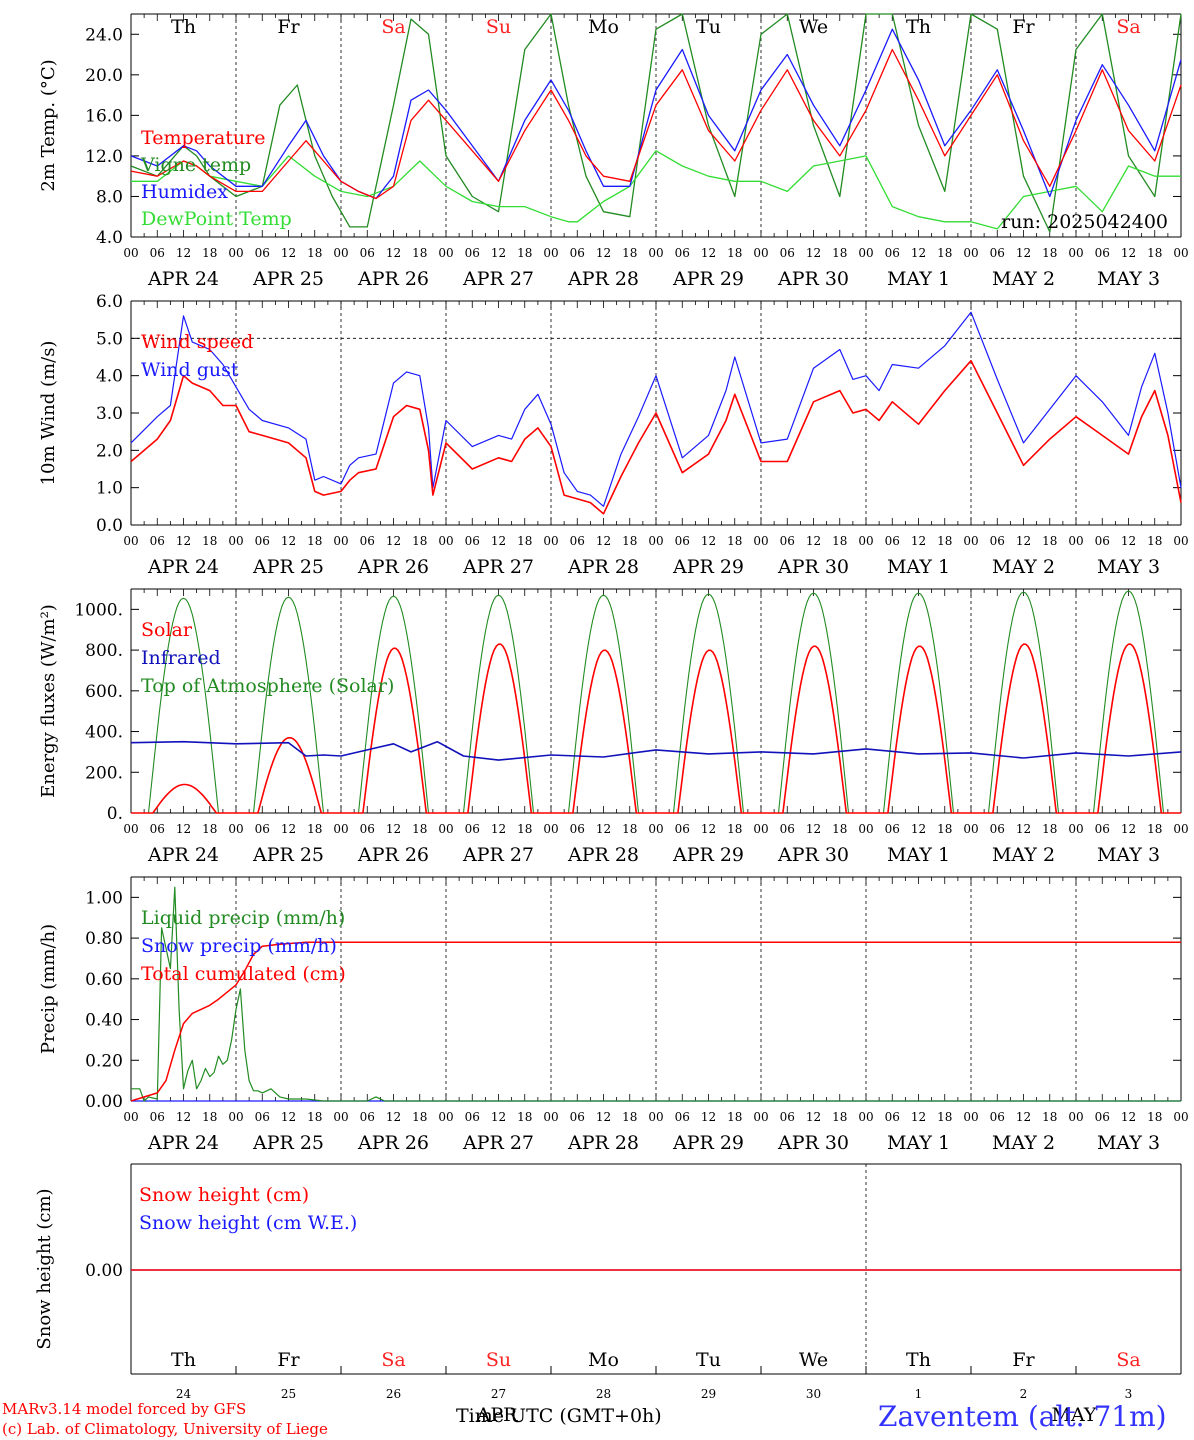 The width and height of the screenshot is (1194, 1440). What do you see at coordinates (1024, 1394) in the screenshot?
I see `day-number-label: 2` at bounding box center [1024, 1394].